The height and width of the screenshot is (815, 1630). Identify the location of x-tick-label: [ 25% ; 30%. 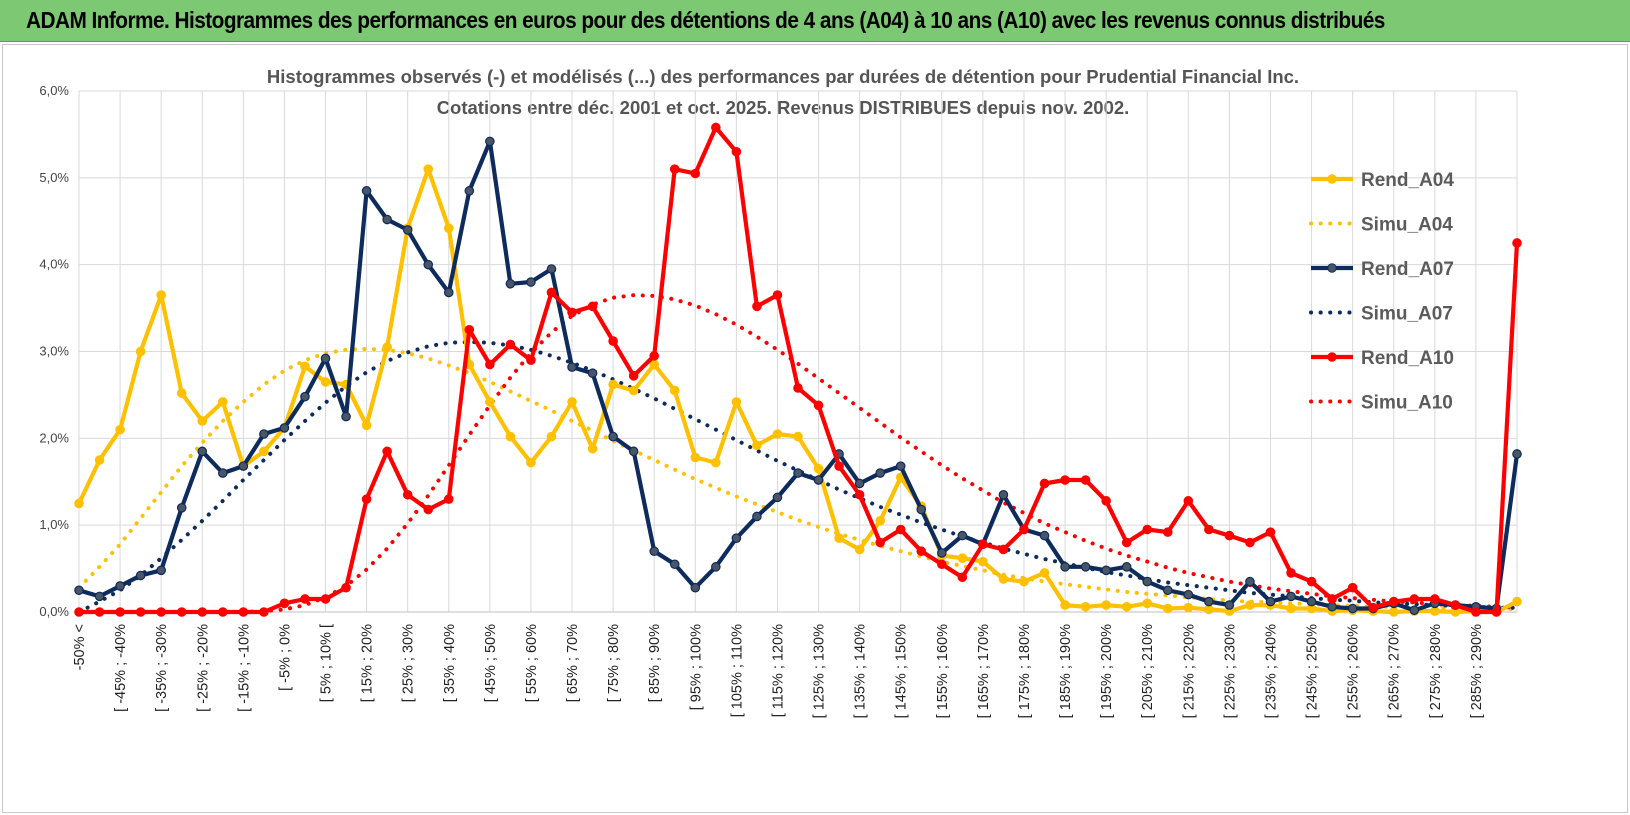
(409, 663).